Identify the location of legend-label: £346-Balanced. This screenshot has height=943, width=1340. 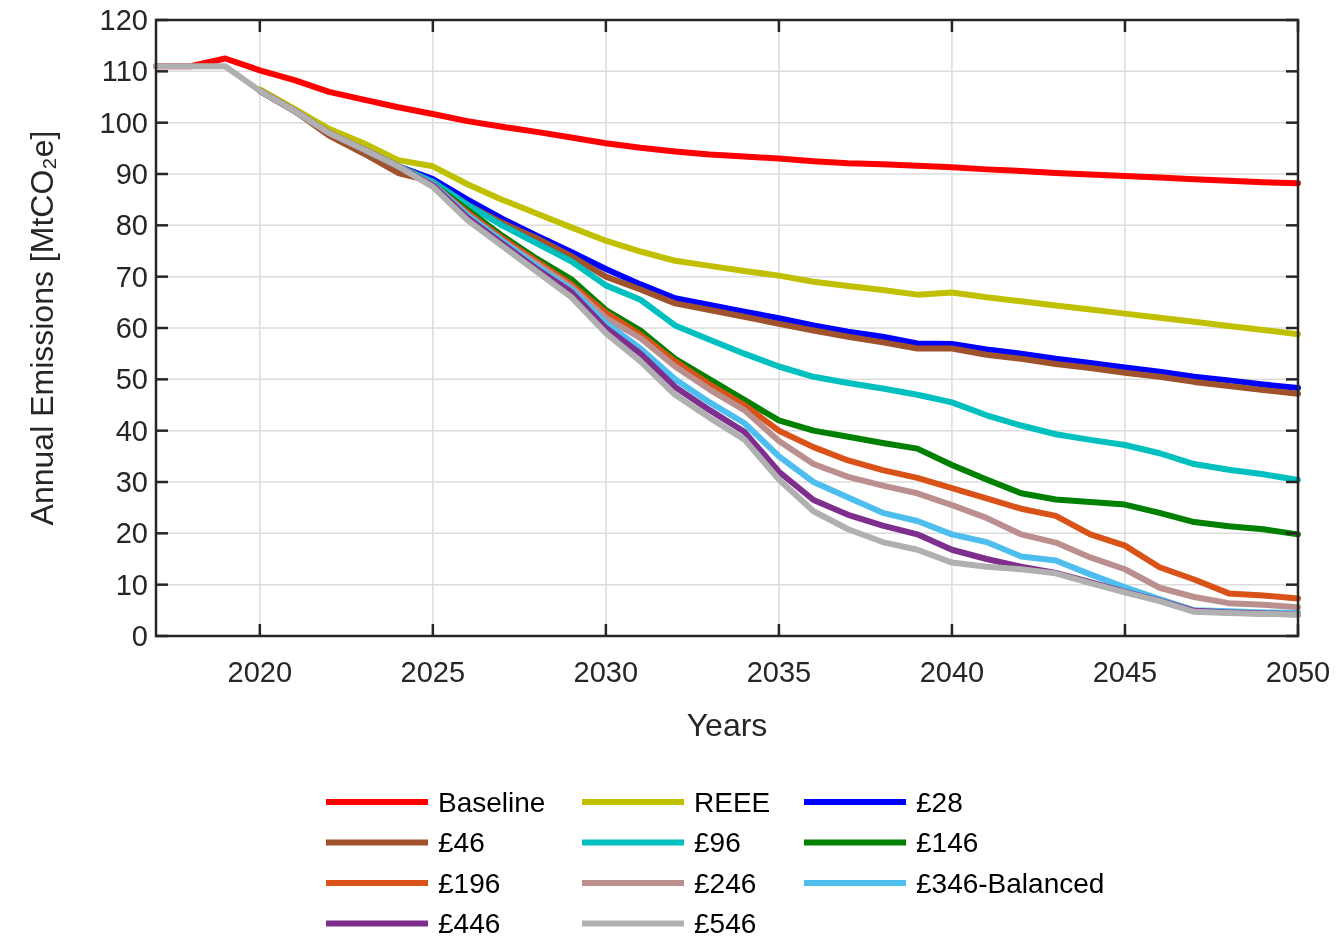
(1010, 883).